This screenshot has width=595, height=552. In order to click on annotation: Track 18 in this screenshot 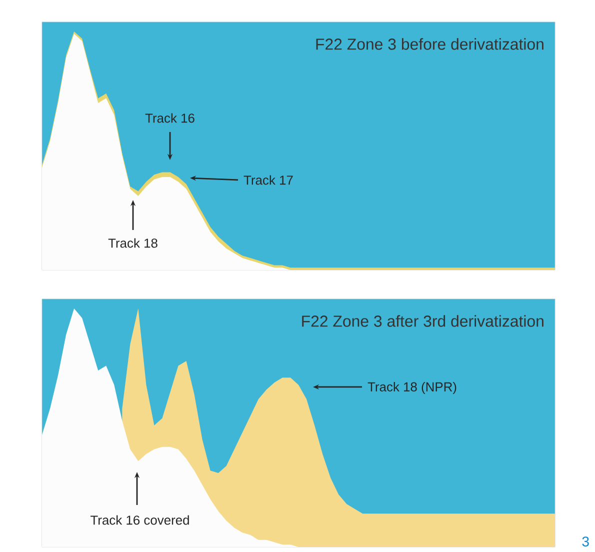, I will do `click(133, 243)`.